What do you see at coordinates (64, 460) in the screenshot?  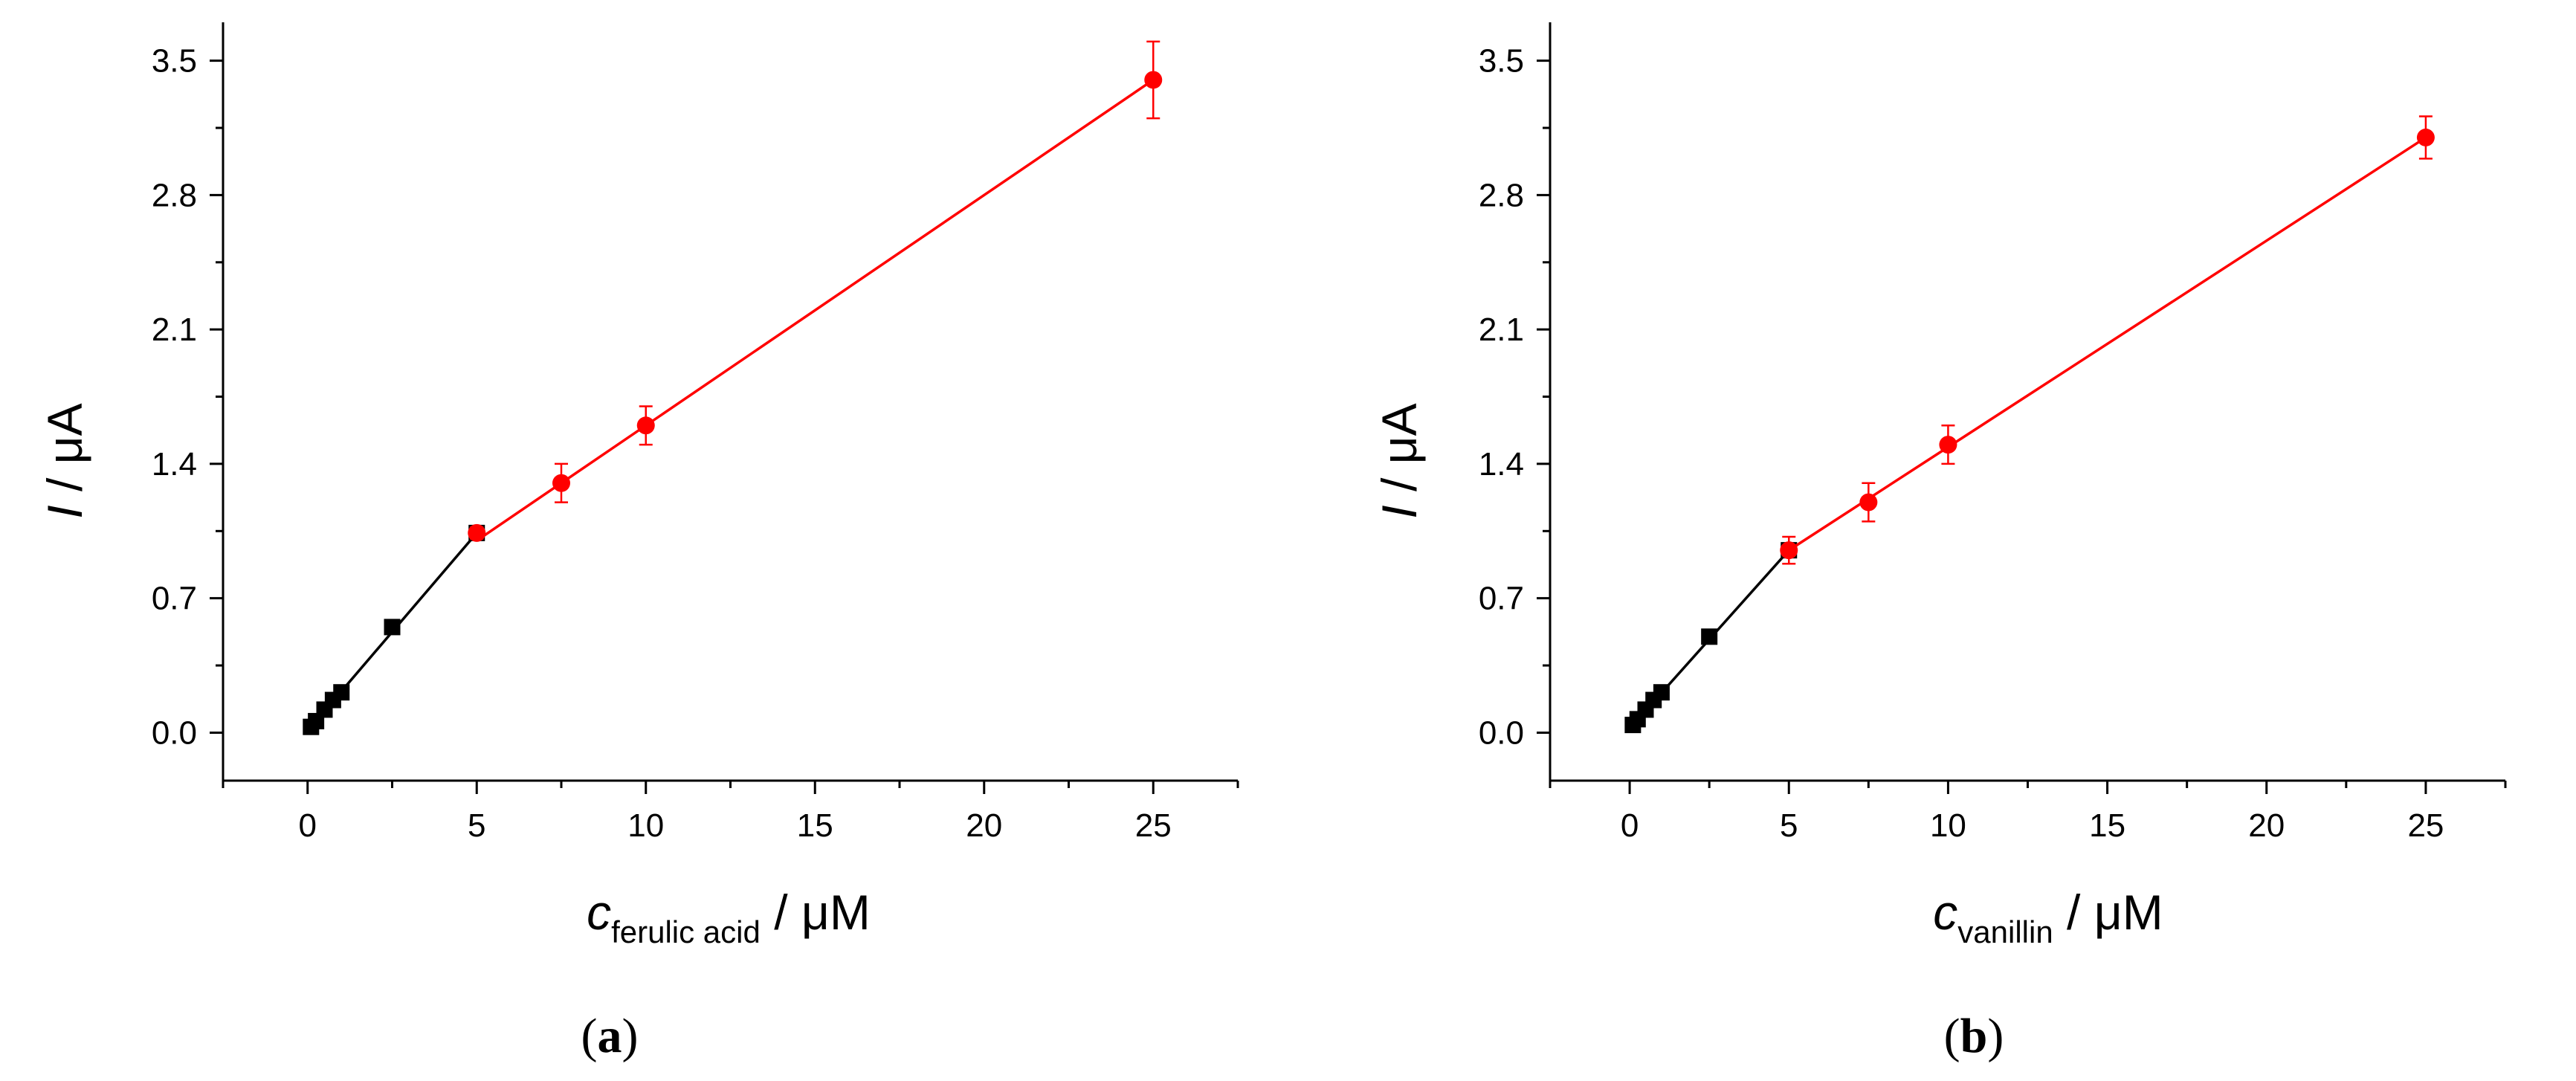 I see `y-axis-label-a: I / μA` at bounding box center [64, 460].